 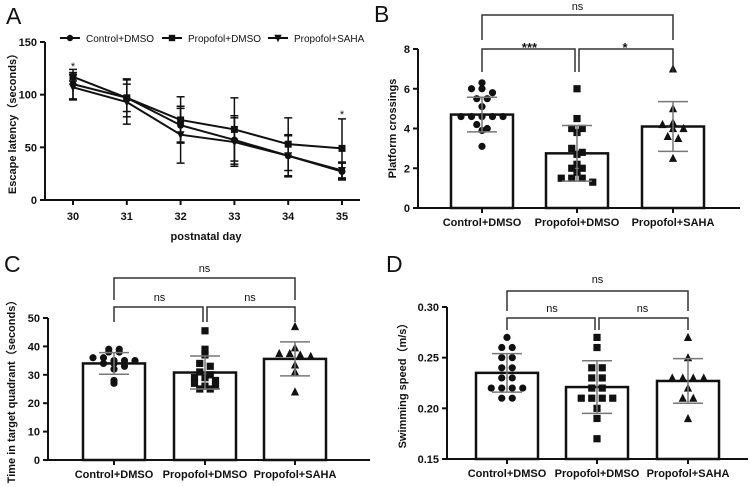 I want to click on y-tick-label: 20, so click(x=34, y=404).